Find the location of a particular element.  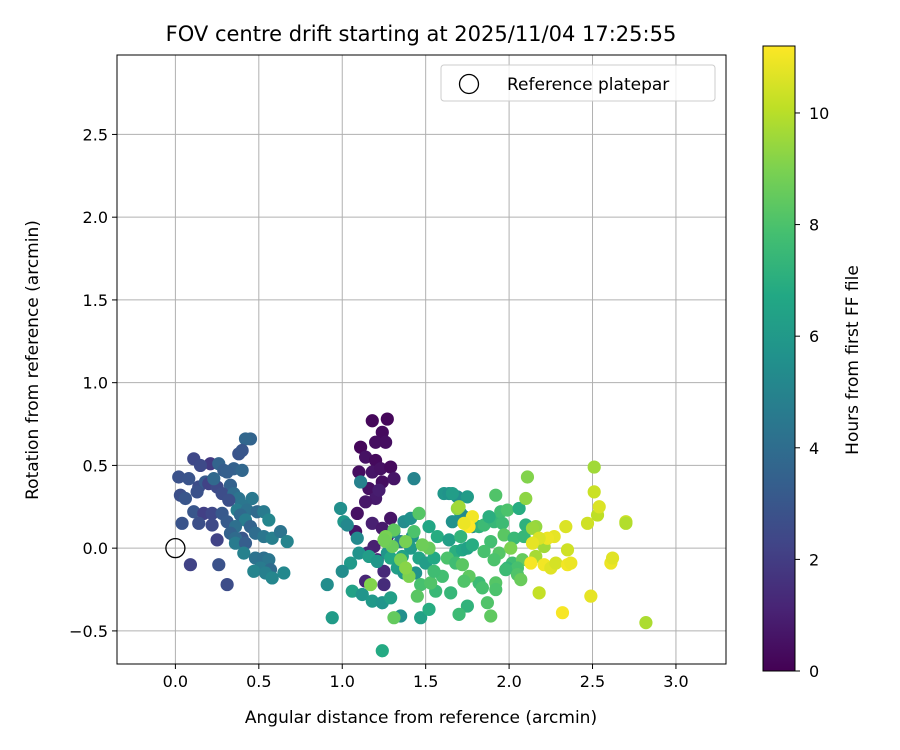

y-tick-label: 0.0 is located at coordinates (95, 548).